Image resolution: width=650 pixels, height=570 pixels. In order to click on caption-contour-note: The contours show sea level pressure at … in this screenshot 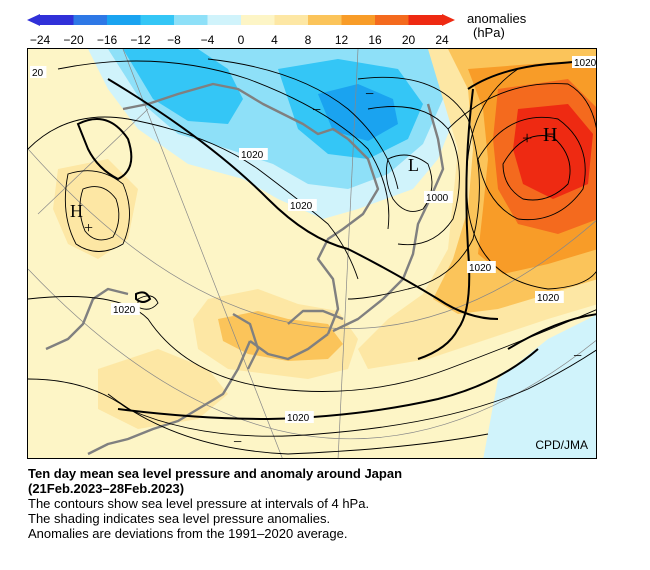, I will do `click(199, 503)`.